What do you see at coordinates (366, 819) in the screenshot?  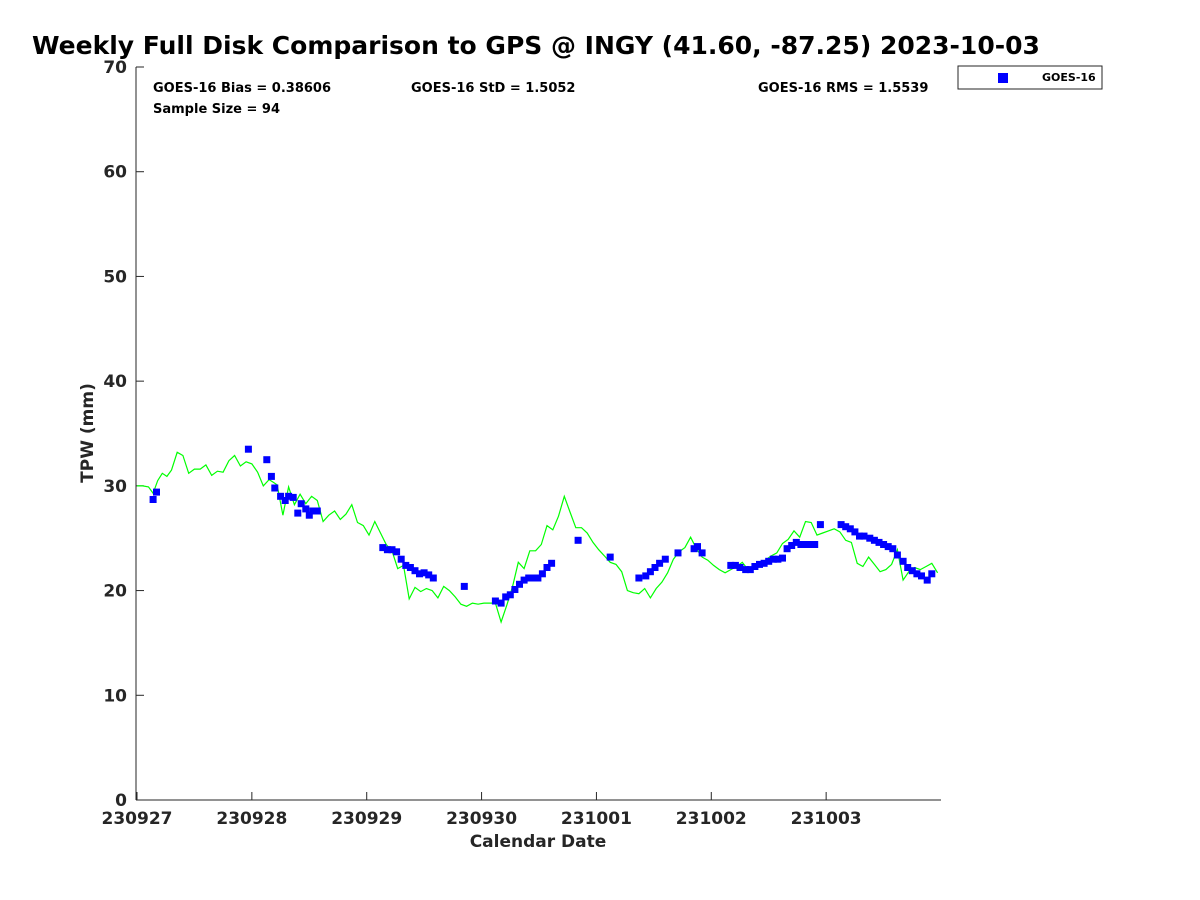 I see `x-tick-label: 230929` at bounding box center [366, 819].